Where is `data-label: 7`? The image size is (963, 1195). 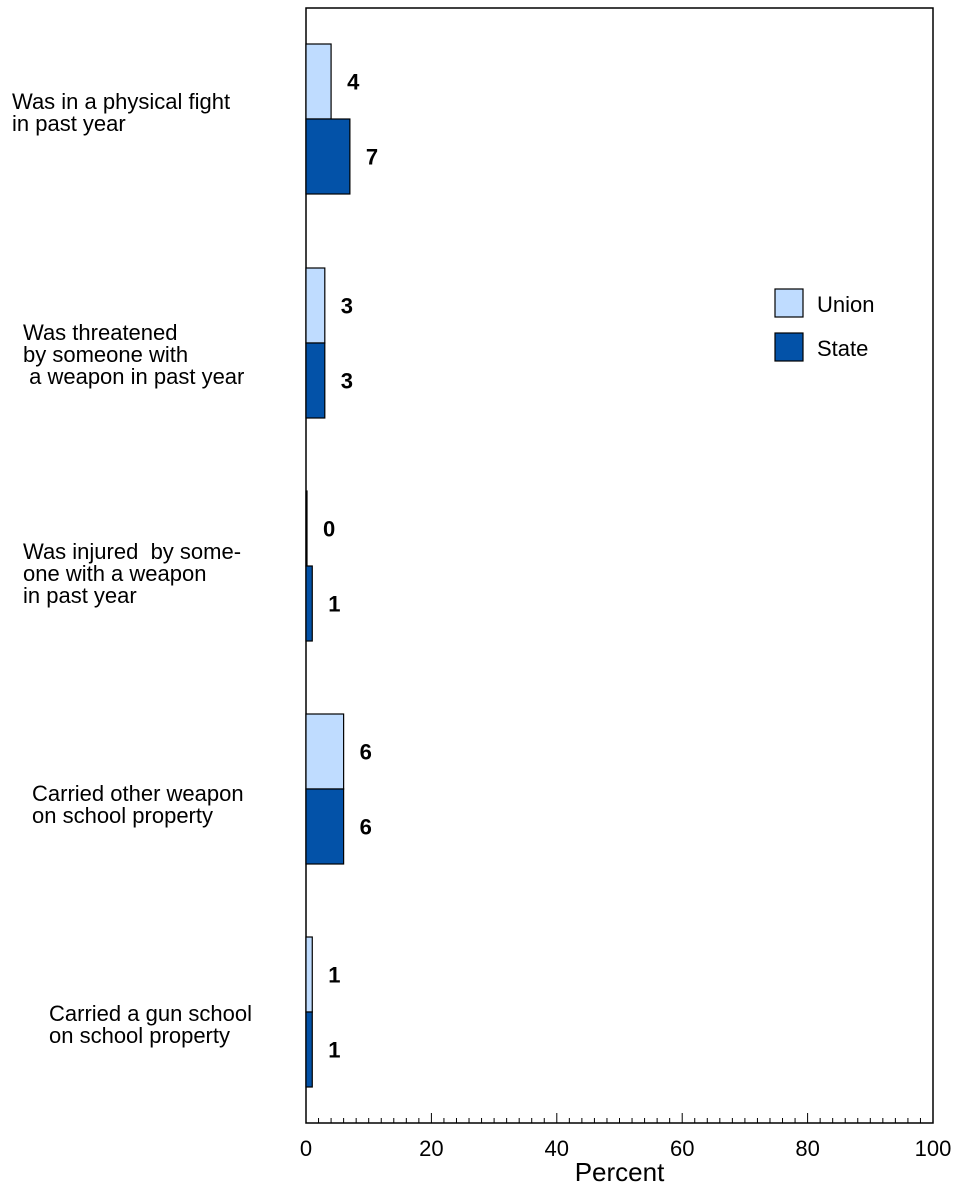 data-label: 7 is located at coordinates (372, 157).